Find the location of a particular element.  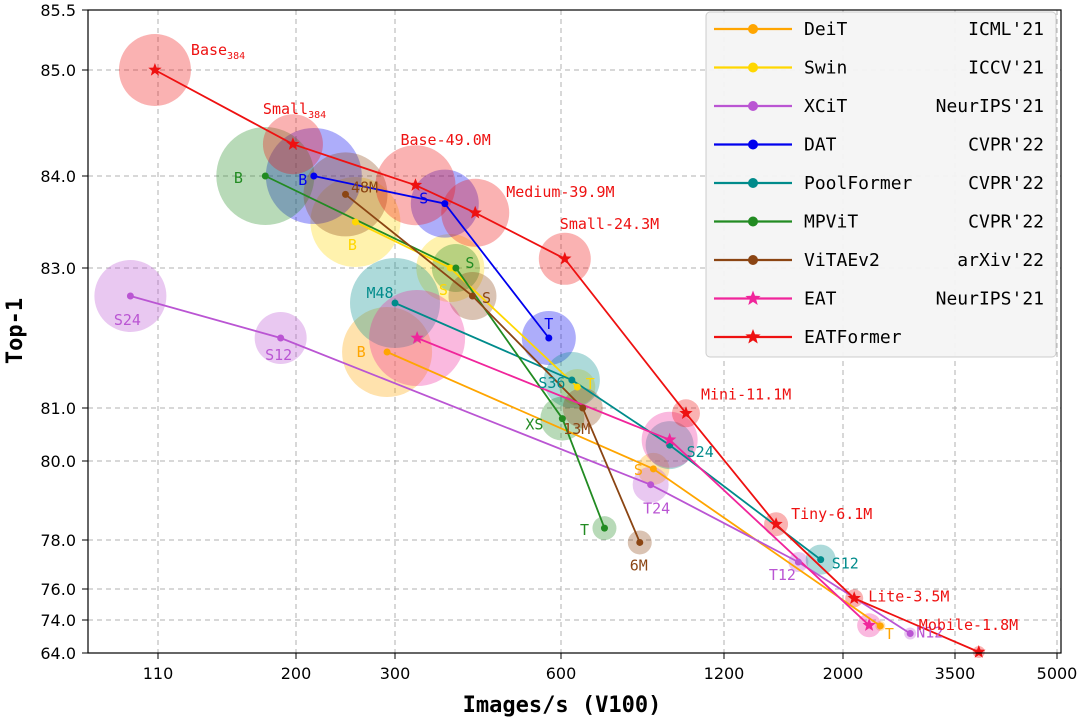

legend-series-venue: ICML'21 is located at coordinates (1006, 29).